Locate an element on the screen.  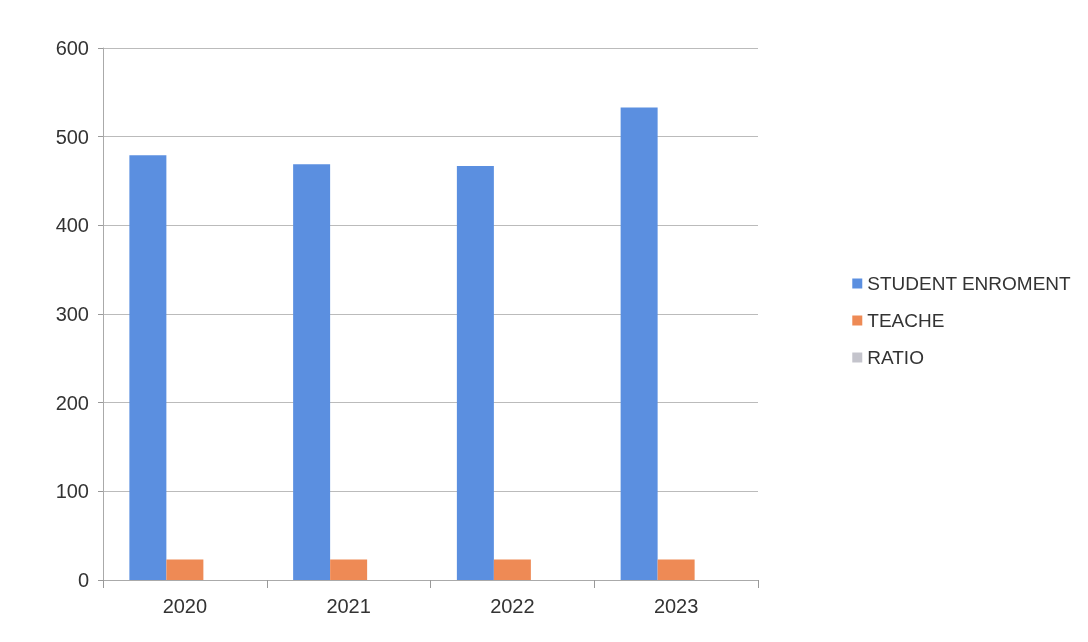
y-tick-label: 0 is located at coordinates (83, 580).